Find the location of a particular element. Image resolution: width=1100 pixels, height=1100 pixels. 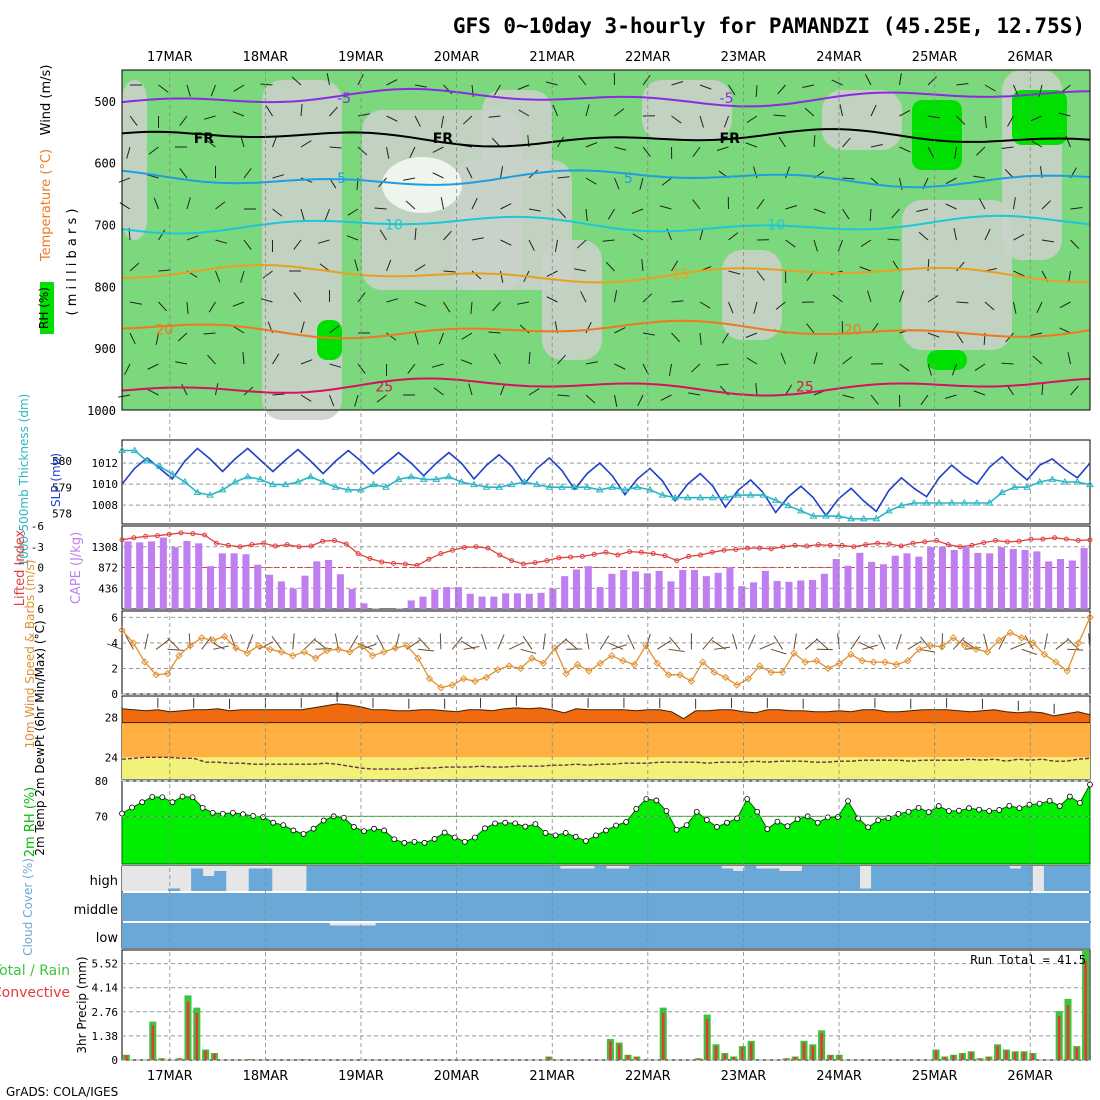

precip-tick-label: 2.76 is located at coordinates (105, 1012).